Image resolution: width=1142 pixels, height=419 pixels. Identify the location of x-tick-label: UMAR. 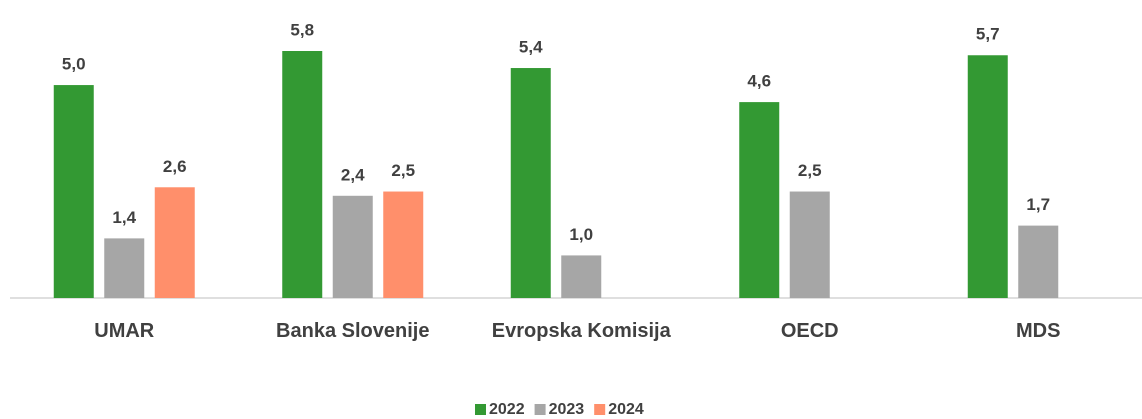
(124, 331).